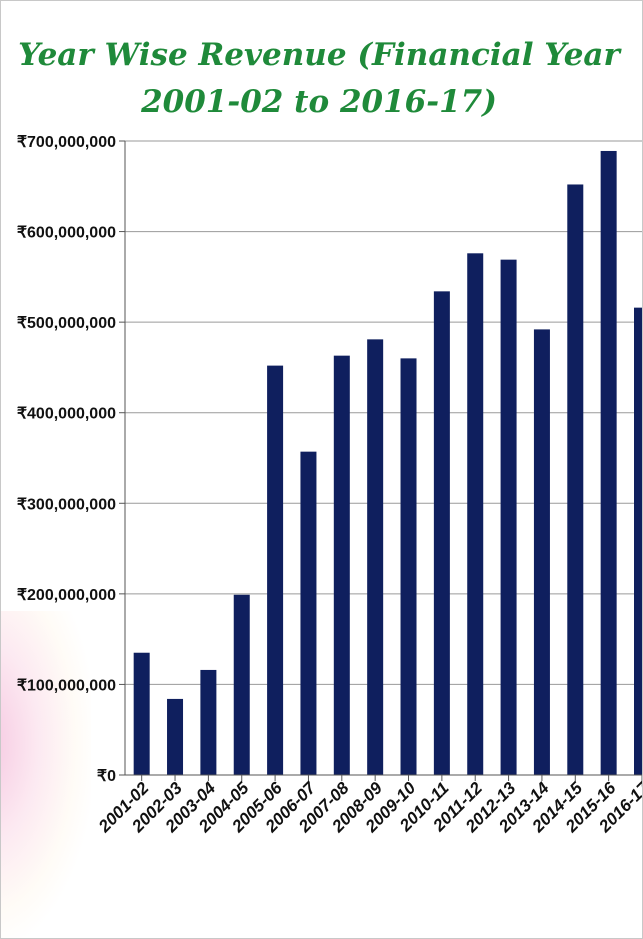  Describe the element at coordinates (66, 504) in the screenshot. I see `y-tick-label: ₹300,000,000` at that location.